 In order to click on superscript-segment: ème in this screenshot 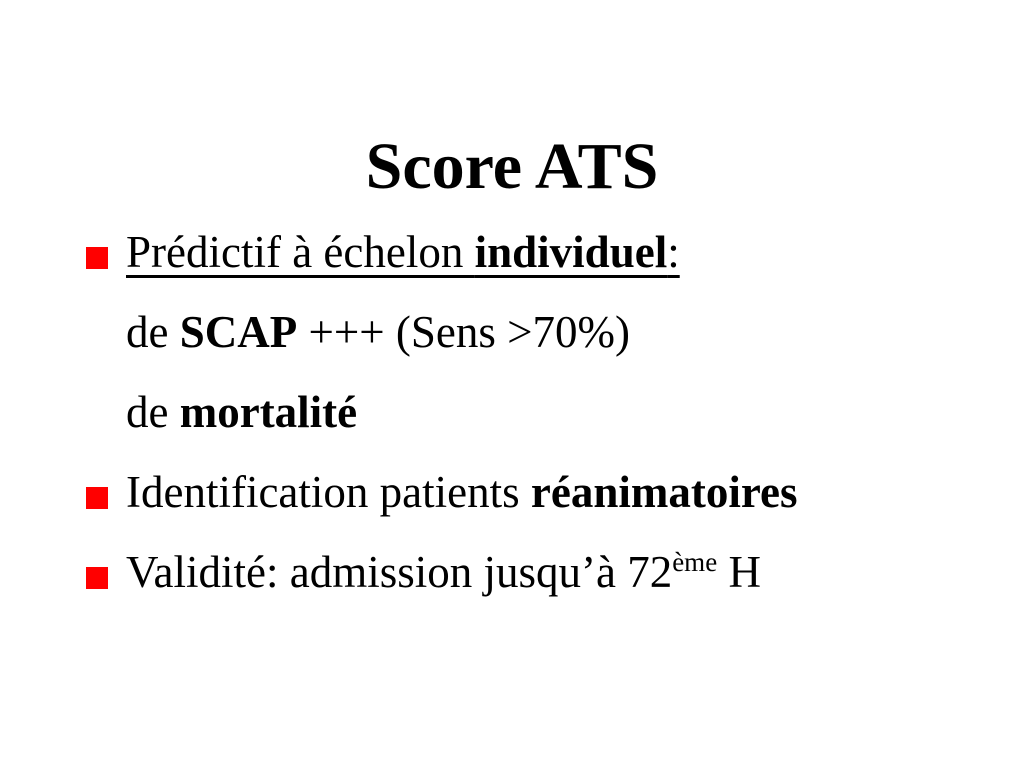, I will do `click(695, 562)`.